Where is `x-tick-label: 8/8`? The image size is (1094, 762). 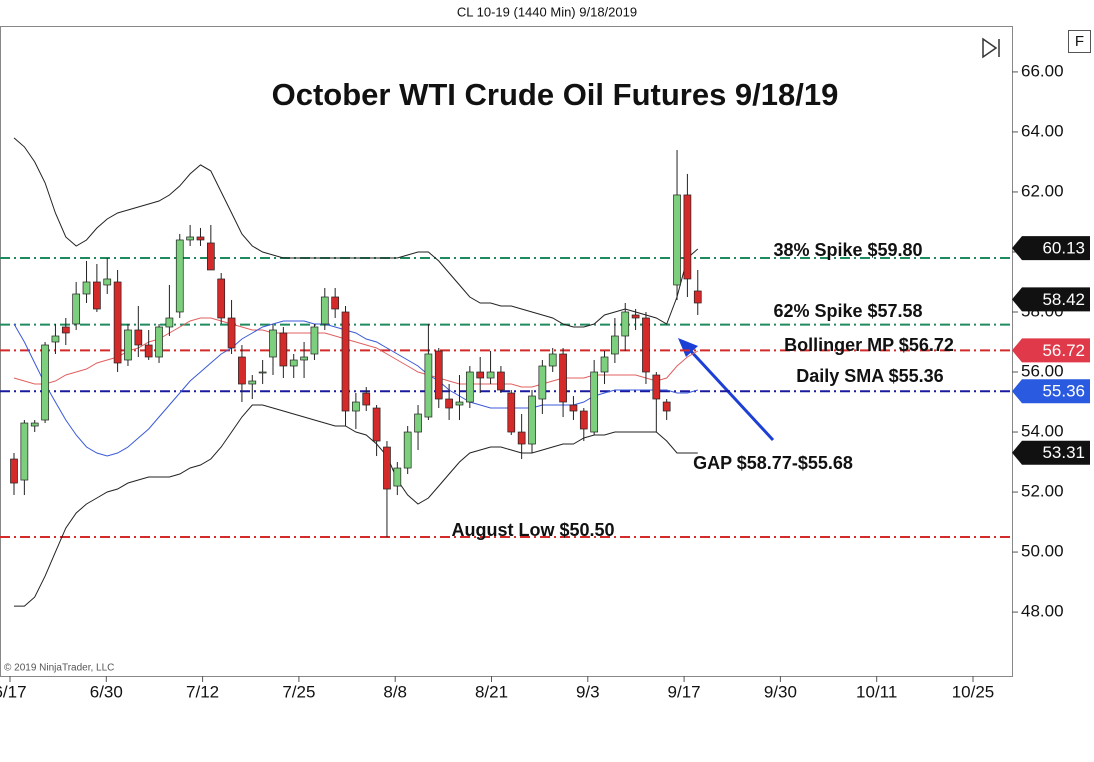
x-tick-label: 8/8 is located at coordinates (395, 691).